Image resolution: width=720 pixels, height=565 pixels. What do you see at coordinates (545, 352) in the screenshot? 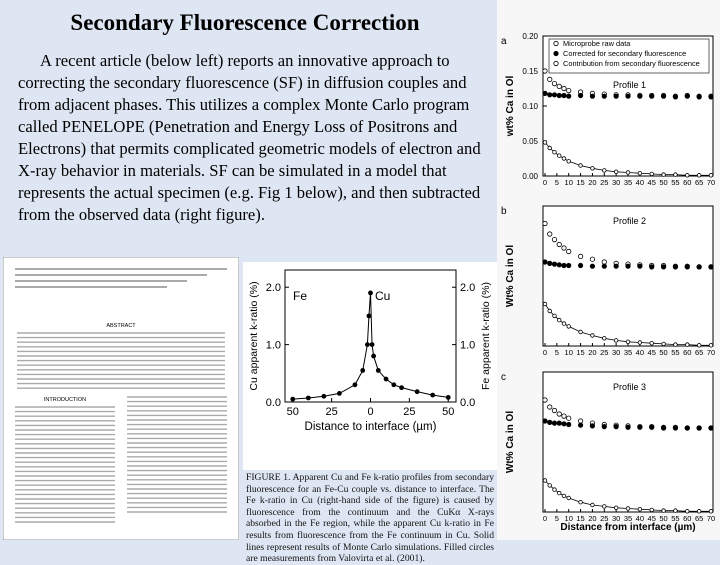
I see `x-tick-label: 0` at bounding box center [545, 352].